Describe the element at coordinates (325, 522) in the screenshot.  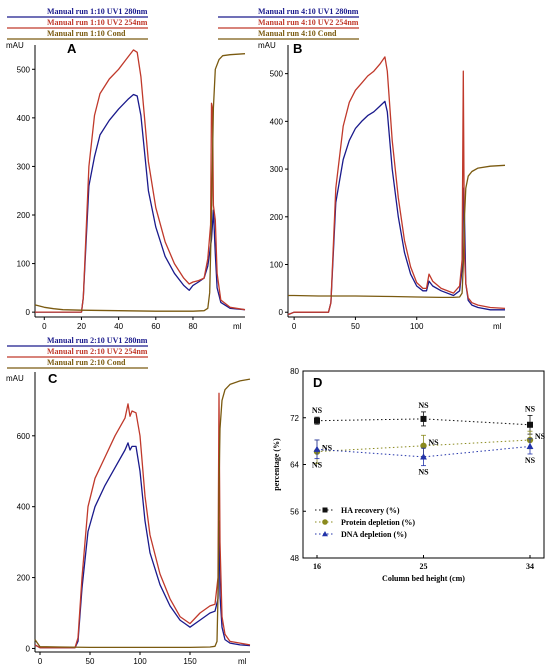
I see `legend-marker-circle` at that location.